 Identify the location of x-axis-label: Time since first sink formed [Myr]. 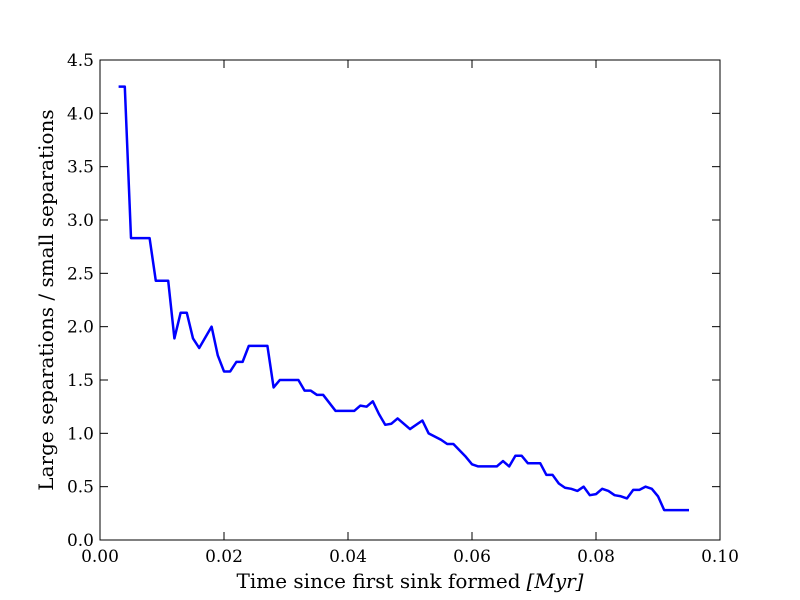
(410, 581).